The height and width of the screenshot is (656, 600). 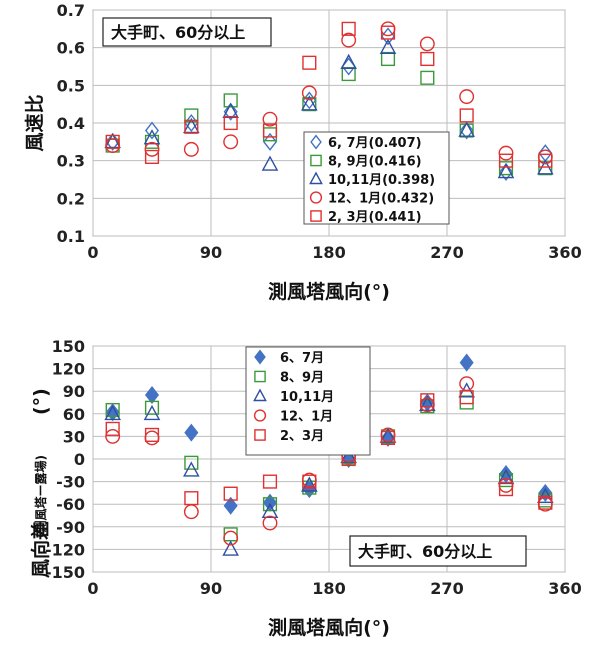 What do you see at coordinates (74, 436) in the screenshot?
I see `y-tick-label: 30` at bounding box center [74, 436].